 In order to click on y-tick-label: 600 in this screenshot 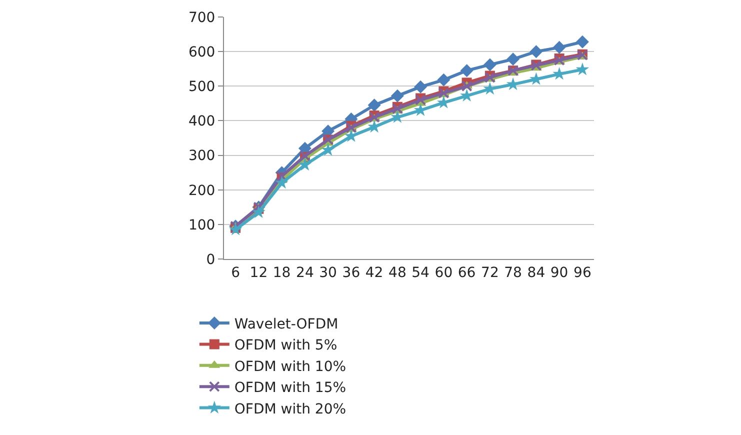, I will do `click(202, 52)`.